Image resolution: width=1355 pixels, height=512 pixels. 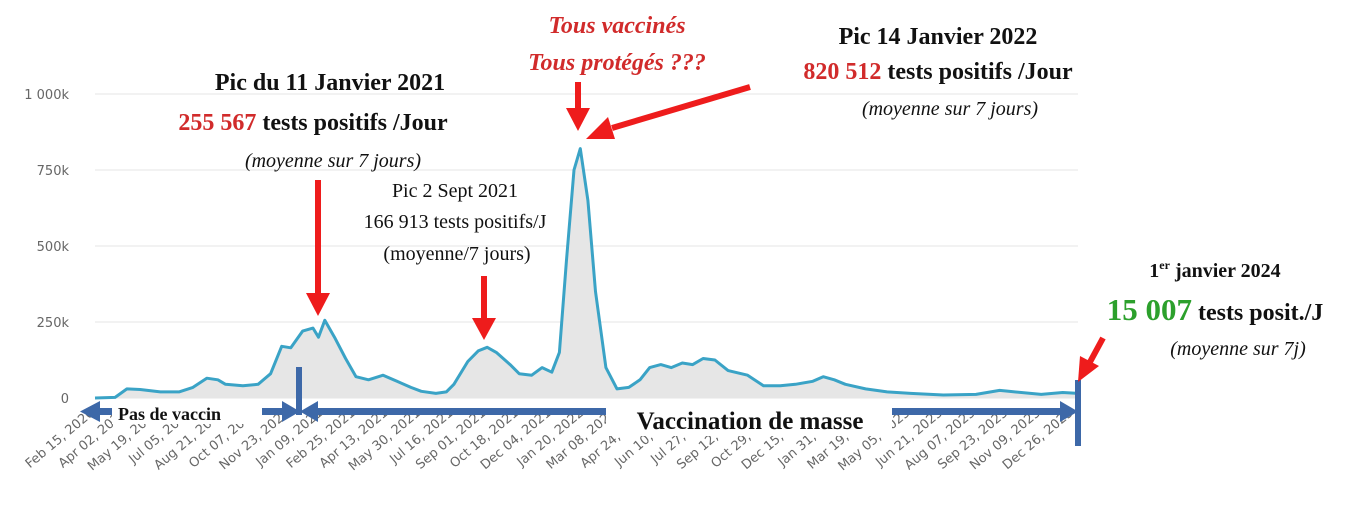 I want to click on annotation: 820 512 tests positifs /Jour, so click(x=938, y=72).